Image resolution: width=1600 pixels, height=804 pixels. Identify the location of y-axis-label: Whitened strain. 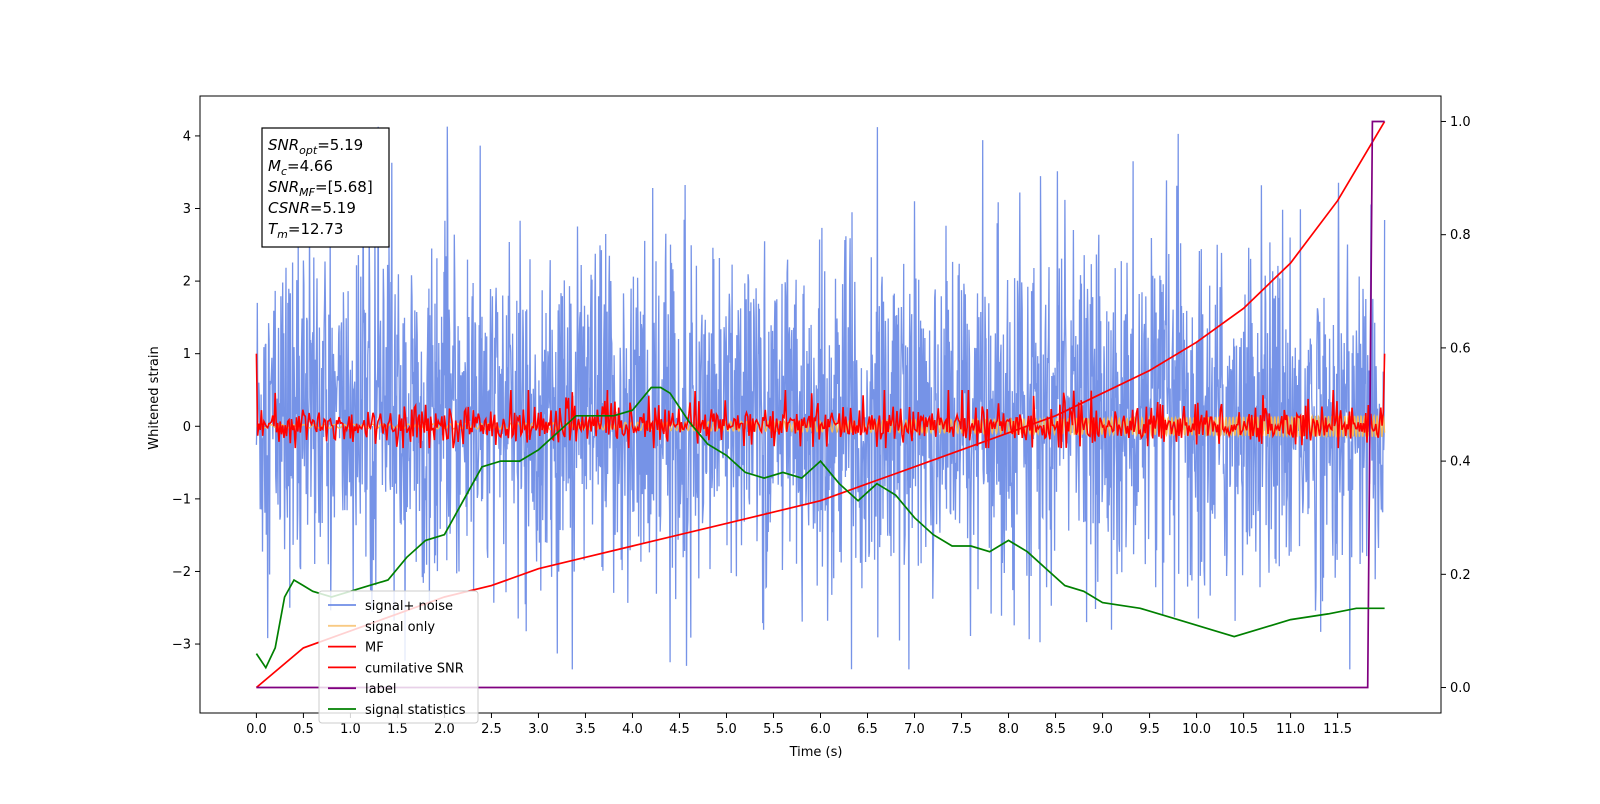
(154, 397).